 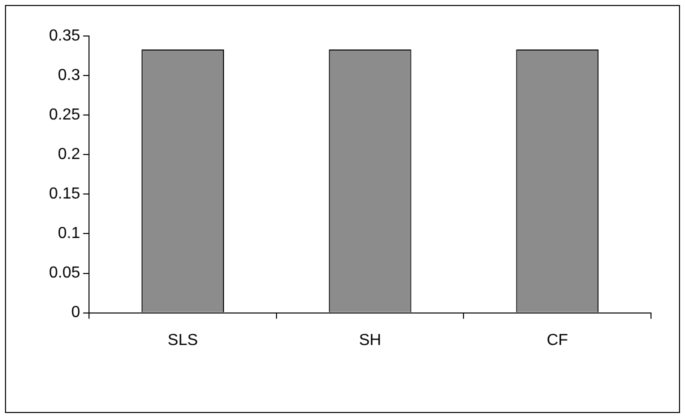 I want to click on x-tick-label: CF, so click(x=557, y=340).